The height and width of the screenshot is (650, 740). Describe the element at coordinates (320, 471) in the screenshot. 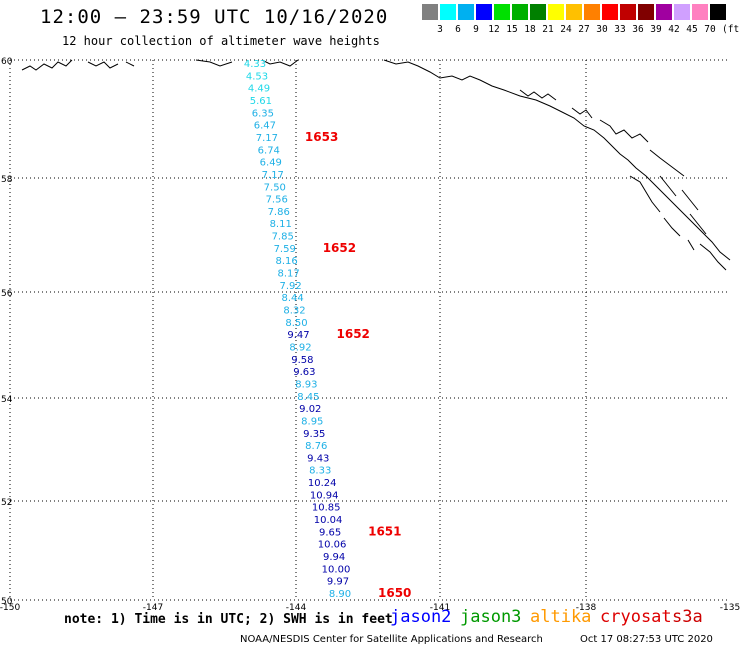

I see `wave-height-label: 8.33` at that location.